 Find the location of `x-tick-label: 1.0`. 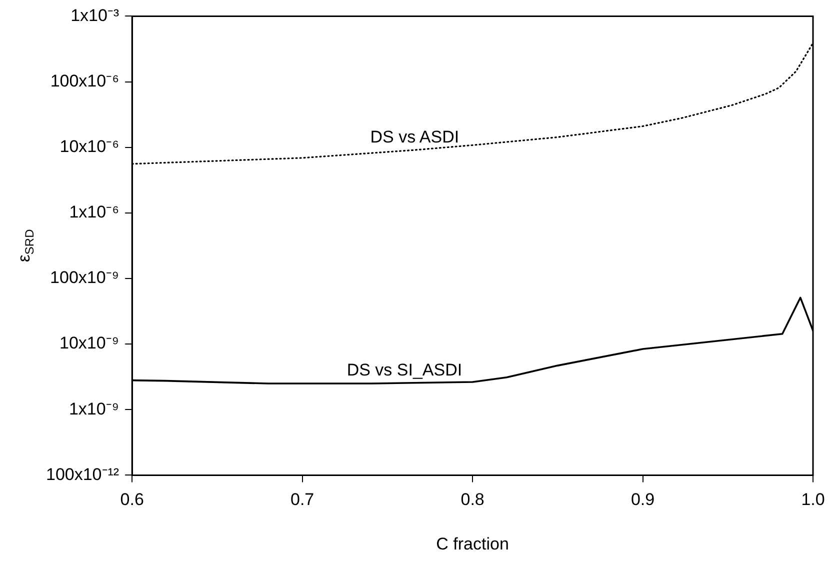

x-tick-label: 1.0 is located at coordinates (813, 500).